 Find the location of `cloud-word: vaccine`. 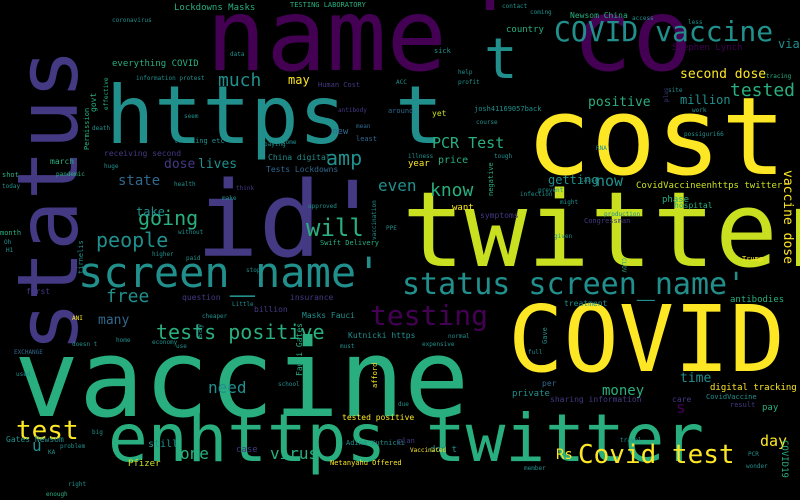

cloud-word: vaccine is located at coordinates (242, 379).